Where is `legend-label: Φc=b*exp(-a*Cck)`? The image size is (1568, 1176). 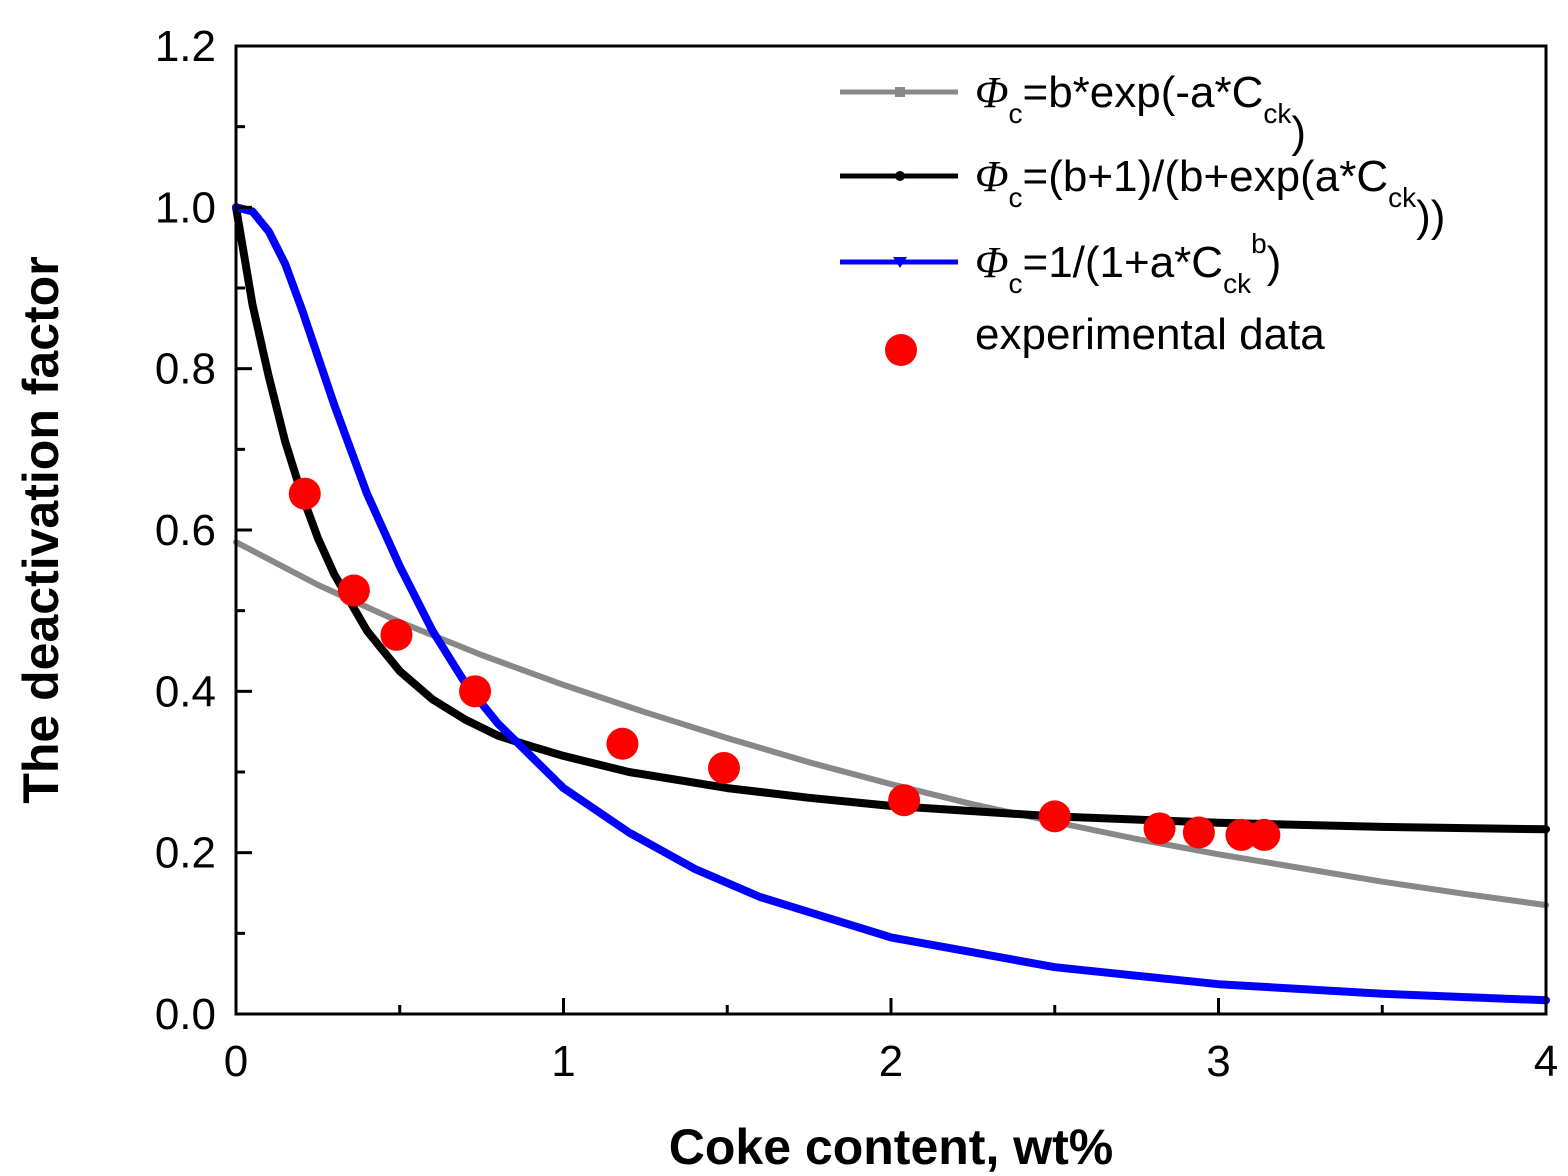 legend-label: Φc=b*exp(-a*Cck) is located at coordinates (1140, 112).